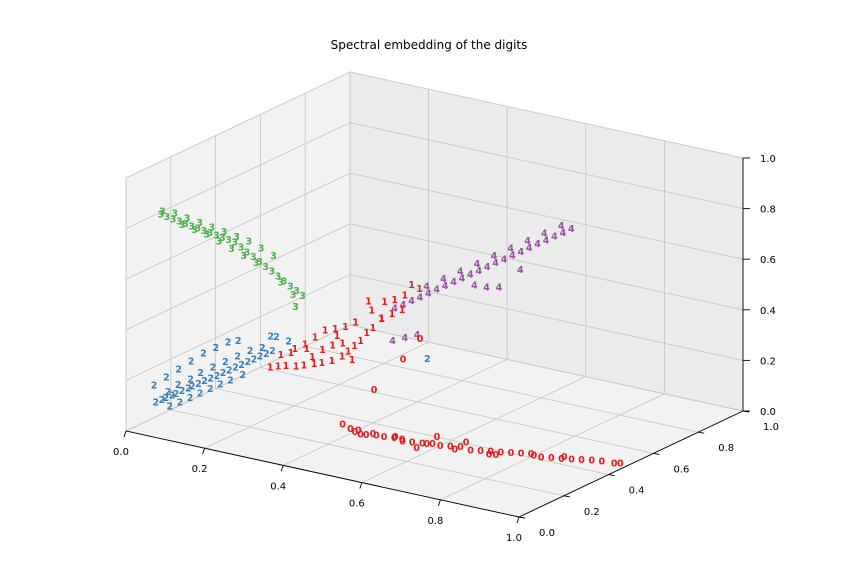 The width and height of the screenshot is (858, 565). I want to click on x-tick-label: 0.0, so click(121, 452).